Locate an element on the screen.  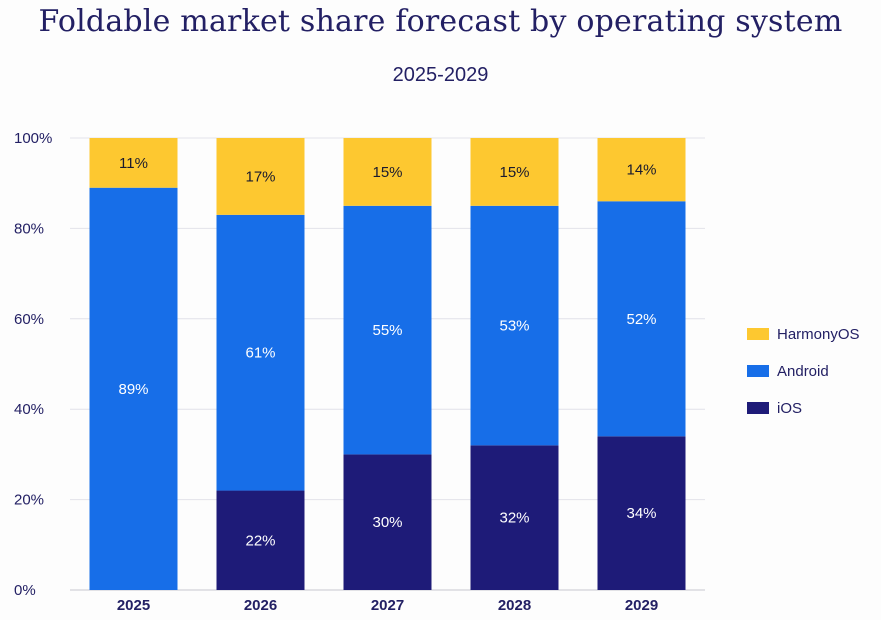
data-label: 17% is located at coordinates (260, 176).